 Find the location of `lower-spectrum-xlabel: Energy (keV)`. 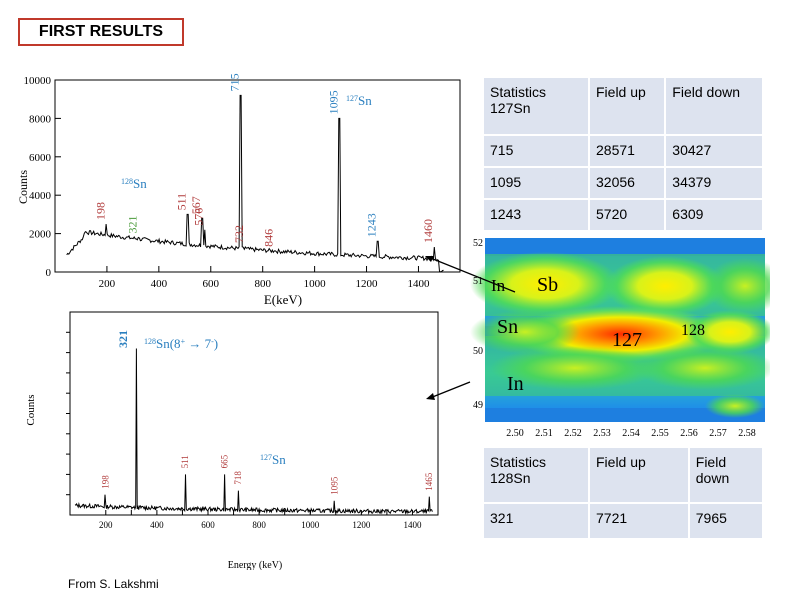

lower-spectrum-xlabel: Energy (keV) is located at coordinates (255, 565).